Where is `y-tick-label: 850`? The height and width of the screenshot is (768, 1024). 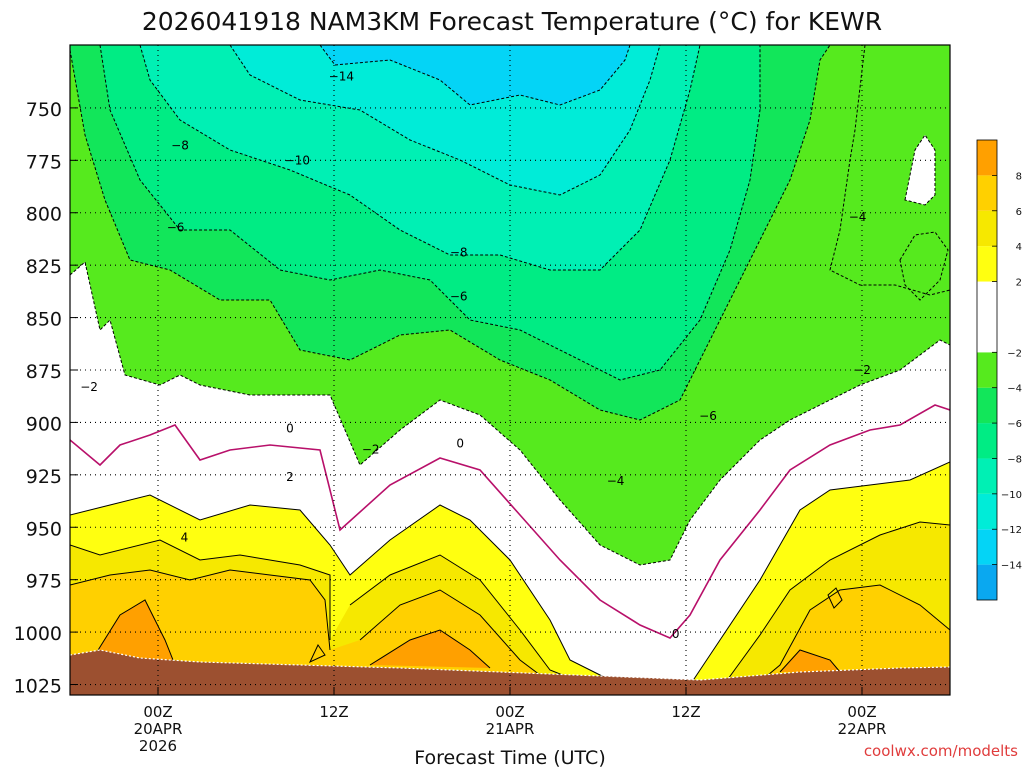
y-tick-label: 850 is located at coordinates (44, 320).